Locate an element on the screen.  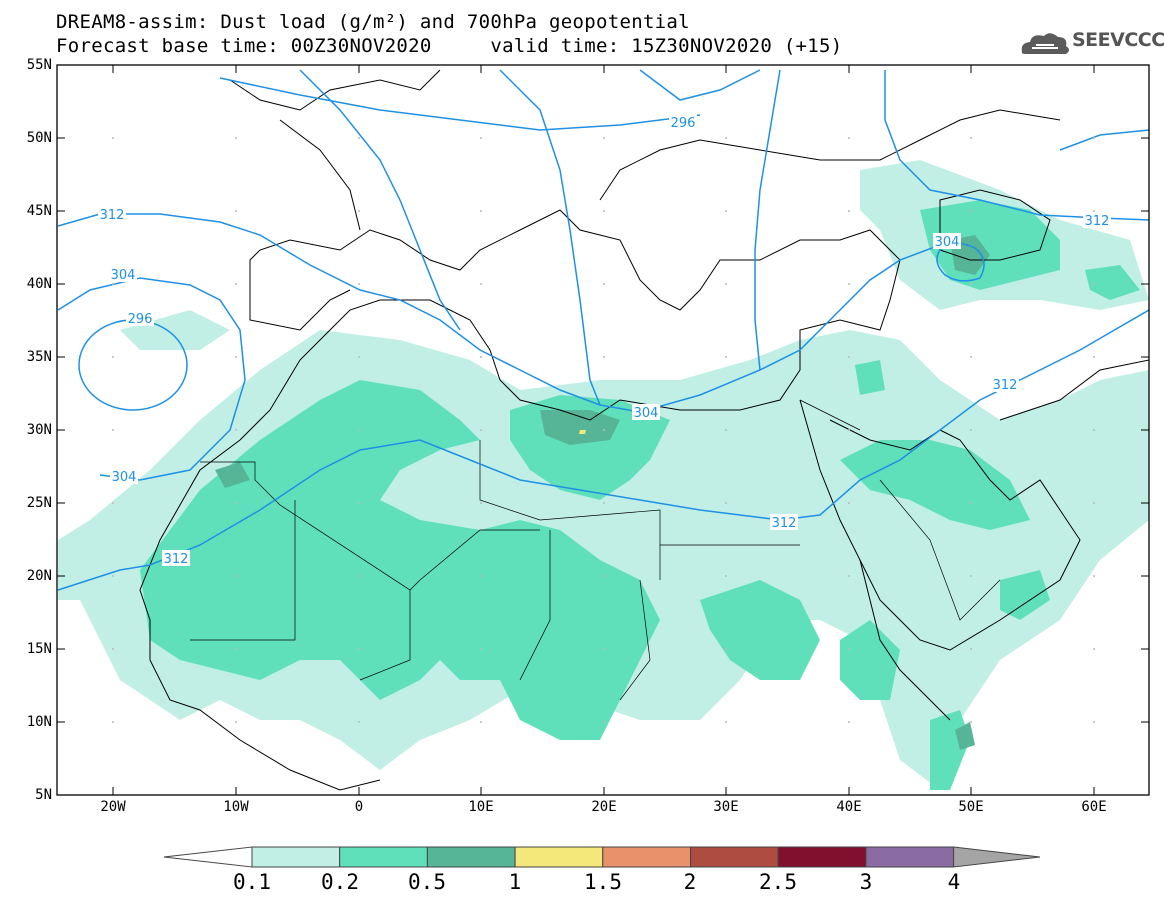
lat-label-35n: 35N is located at coordinates (39, 357).